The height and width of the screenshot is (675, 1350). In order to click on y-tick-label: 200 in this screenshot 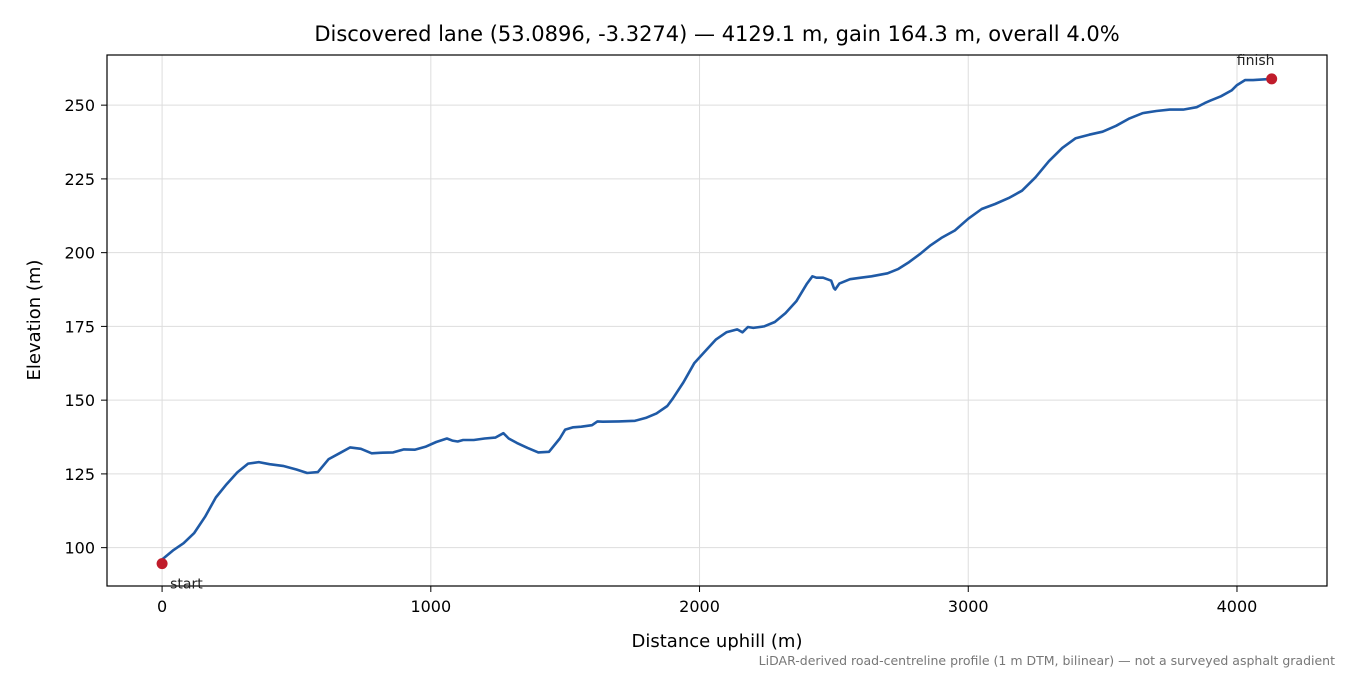, I will do `click(79, 253)`.